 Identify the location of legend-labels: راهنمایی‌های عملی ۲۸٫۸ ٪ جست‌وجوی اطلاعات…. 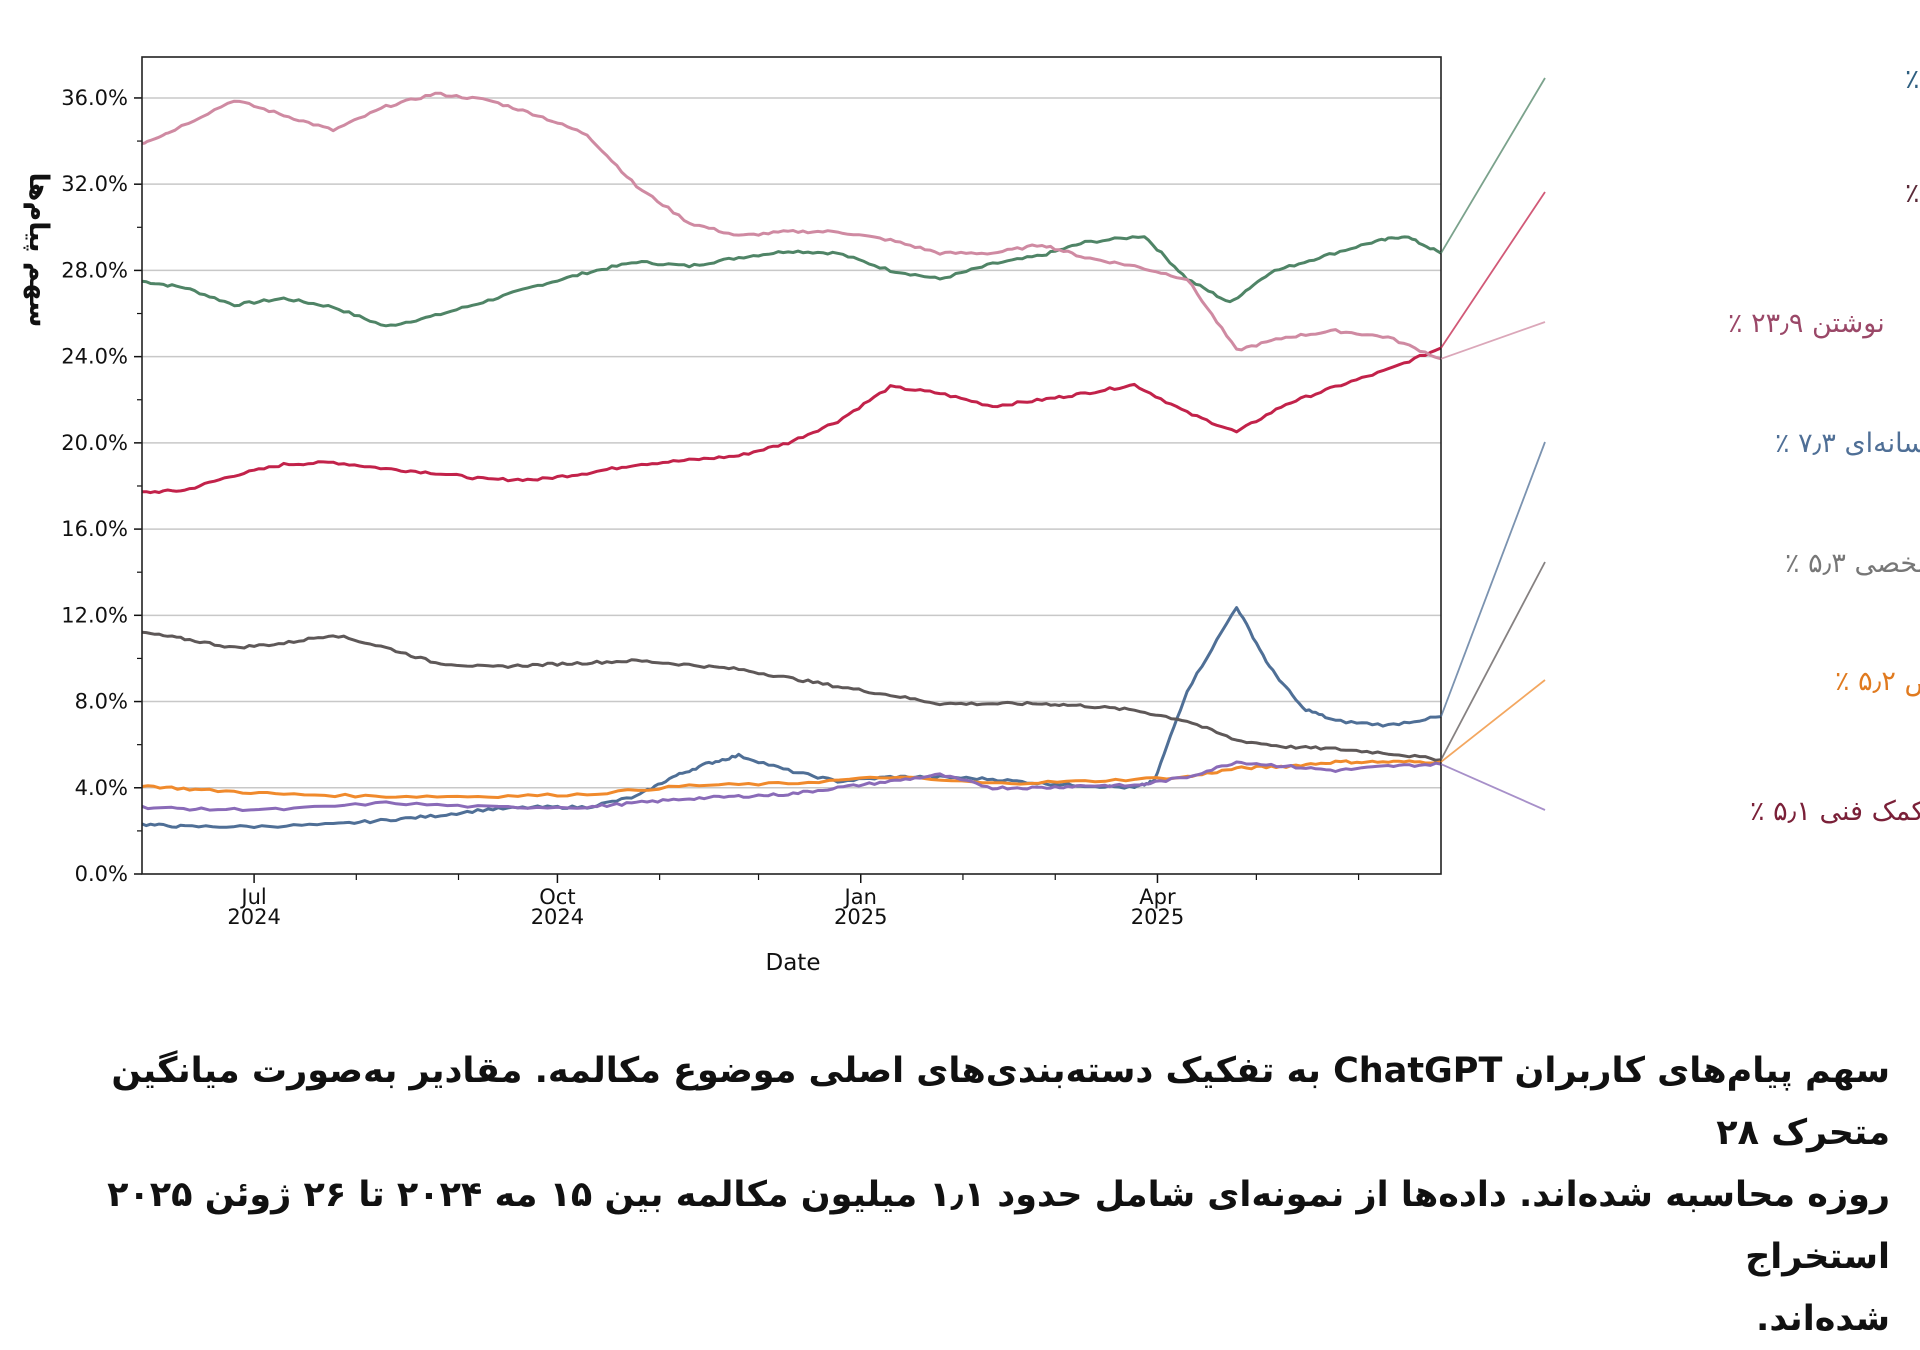
(1680, 445).